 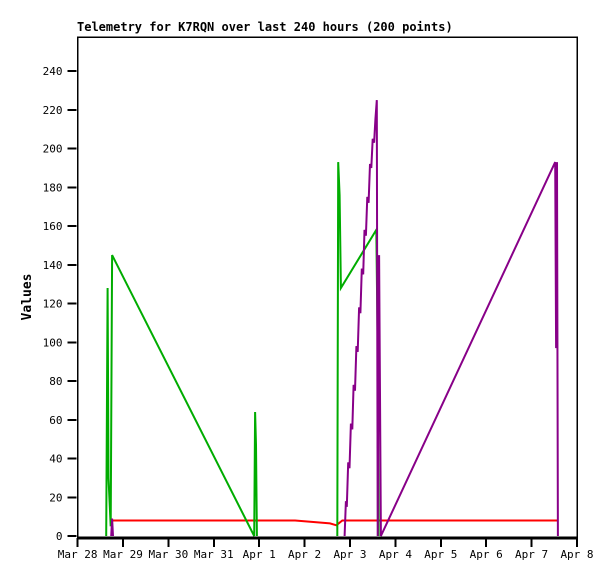 What do you see at coordinates (55, 497) in the screenshot?
I see `y-tick-label: 20` at bounding box center [55, 497].